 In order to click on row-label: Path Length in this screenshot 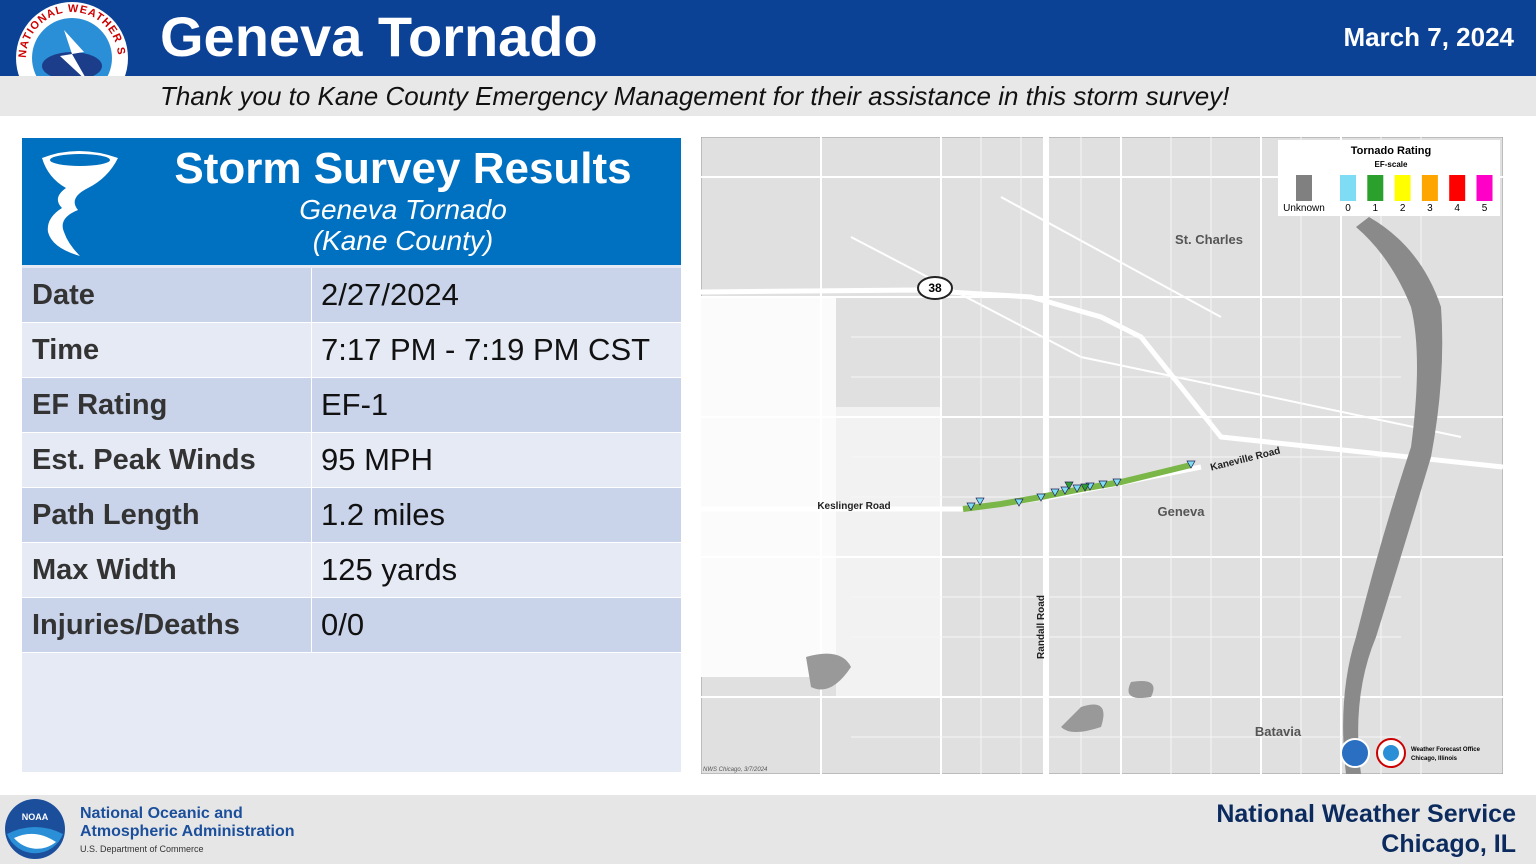, I will do `click(167, 515)`.